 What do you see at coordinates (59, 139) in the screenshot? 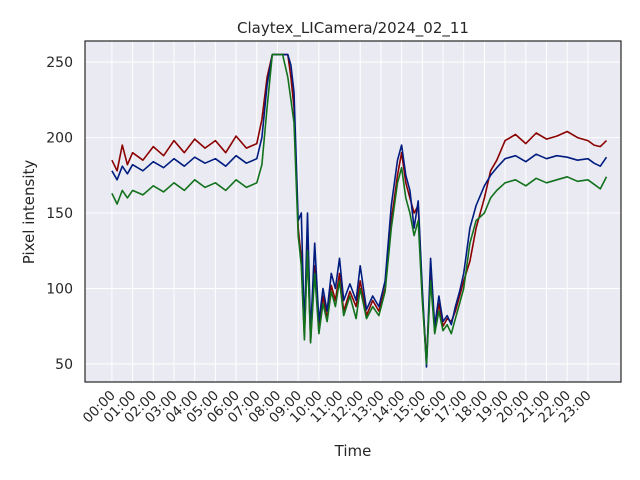
I see `y-tick-label: 200` at bounding box center [59, 139].